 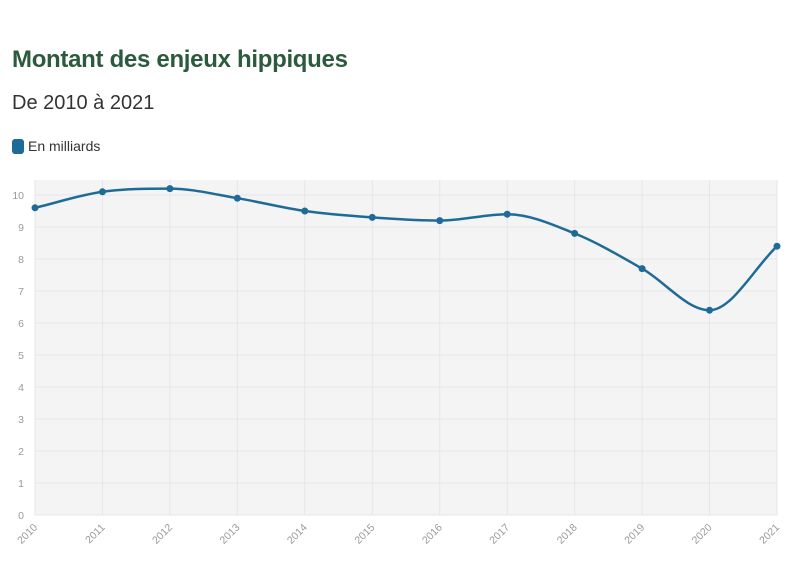 What do you see at coordinates (769, 534) in the screenshot?
I see `x-tick-label: 2021` at bounding box center [769, 534].